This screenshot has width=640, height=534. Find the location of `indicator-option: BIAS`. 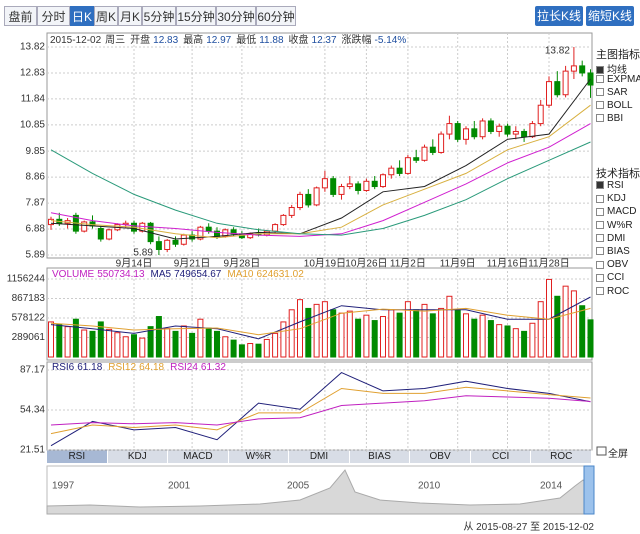

indicator-option: BIAS is located at coordinates (613, 251).